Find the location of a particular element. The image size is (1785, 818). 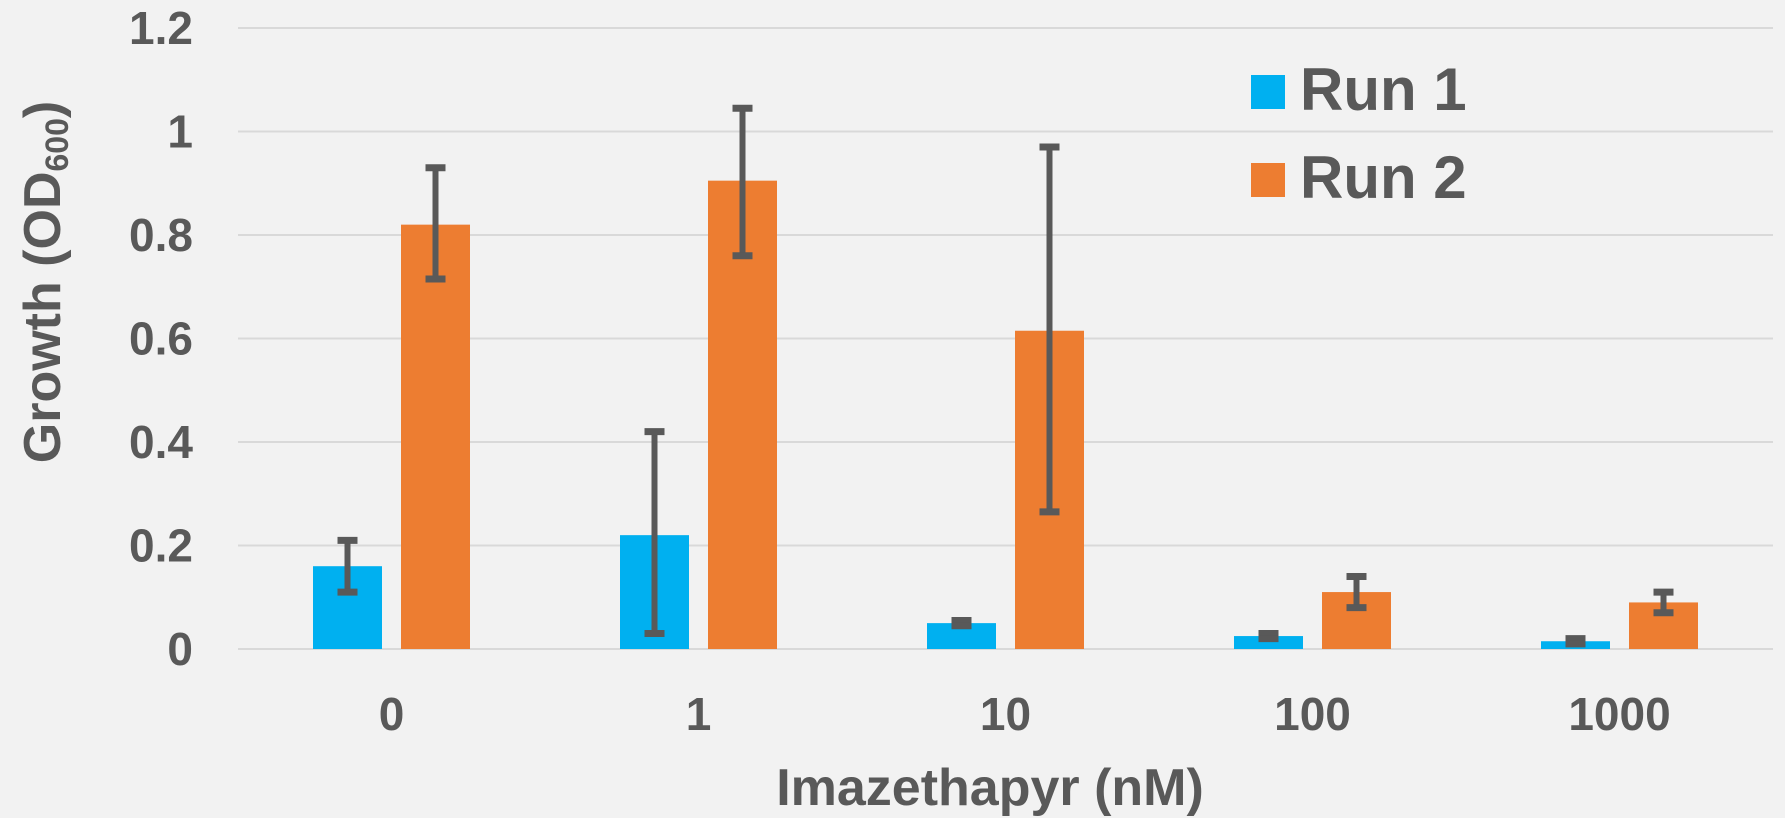

y-axis-title-subscript: 600 is located at coordinates (57, 144).